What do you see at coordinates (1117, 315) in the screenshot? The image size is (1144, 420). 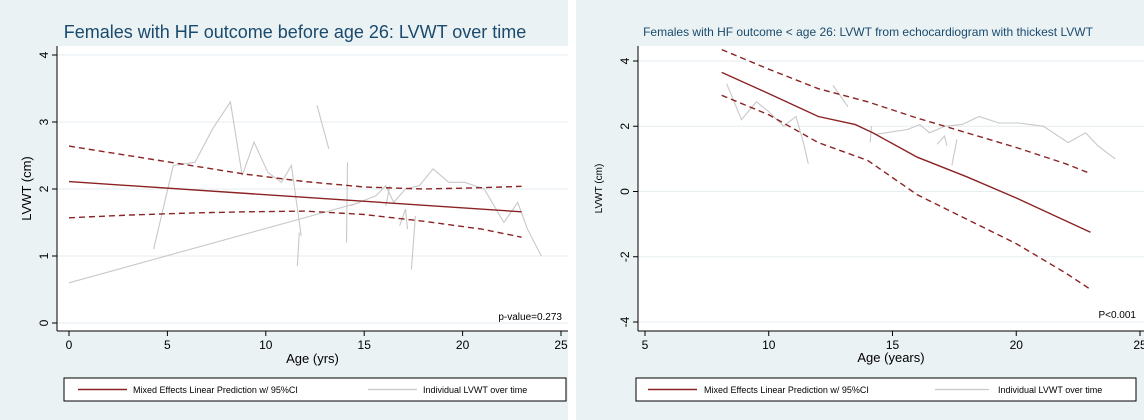 I see `p-value-annotation: P<0.001` at bounding box center [1117, 315].